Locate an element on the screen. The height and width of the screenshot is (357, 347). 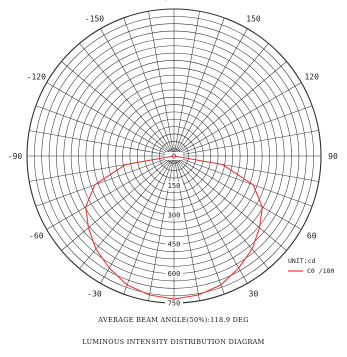
angle-tick-label: -150 is located at coordinates (94, 18).